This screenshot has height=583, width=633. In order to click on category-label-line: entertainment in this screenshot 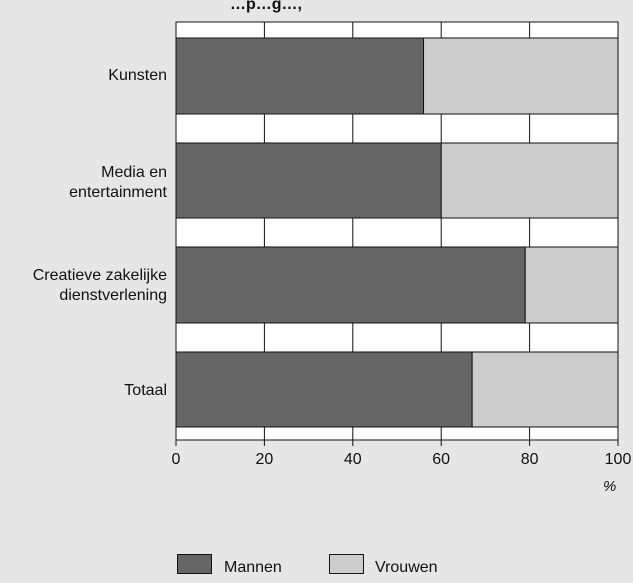, I will do `click(118, 192)`.